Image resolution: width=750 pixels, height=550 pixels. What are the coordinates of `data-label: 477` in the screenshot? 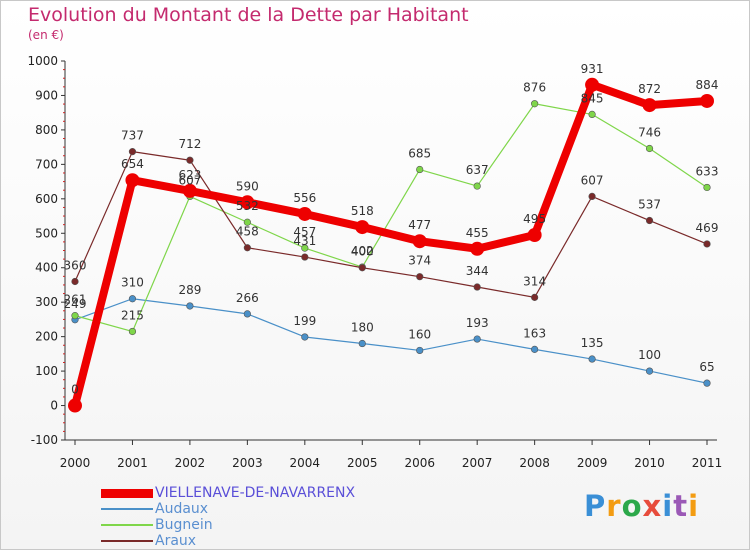 It's located at (419, 225).